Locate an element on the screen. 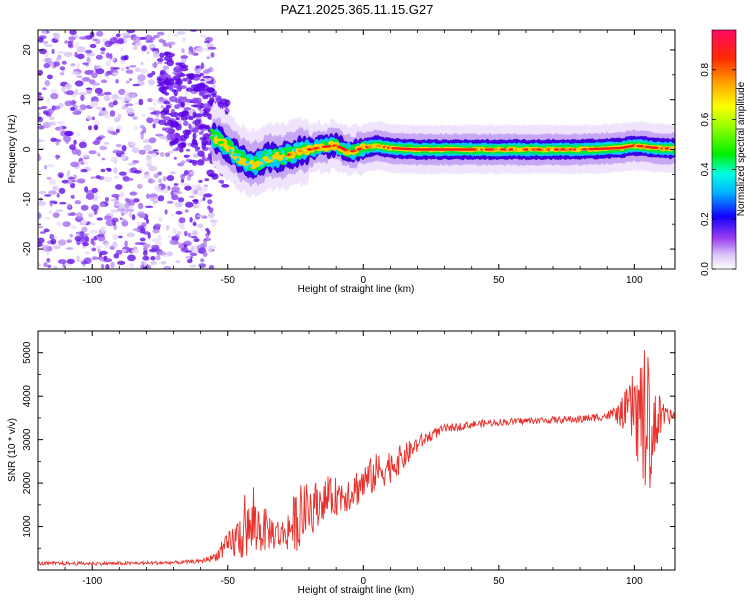 The width and height of the screenshot is (750, 600). colorbar-gradient is located at coordinates (724, 149).